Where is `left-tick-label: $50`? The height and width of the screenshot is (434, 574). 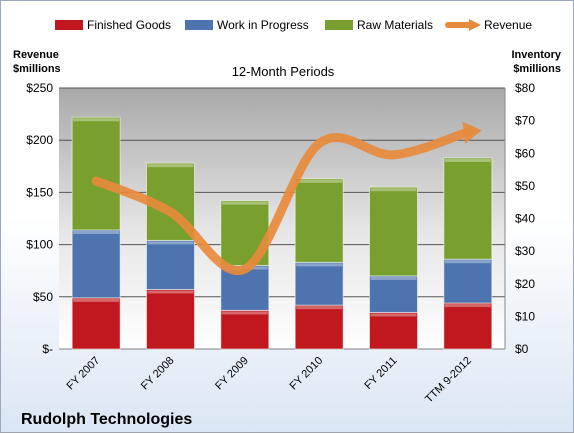 left-tick-label: $50 is located at coordinates (43, 297).